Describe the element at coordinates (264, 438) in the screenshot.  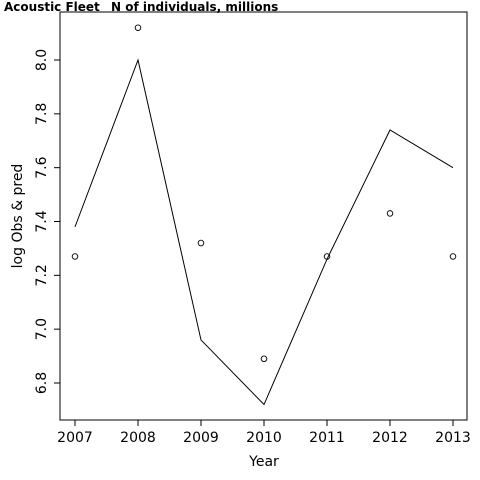
I see `x-tick-label: 2010` at that location.